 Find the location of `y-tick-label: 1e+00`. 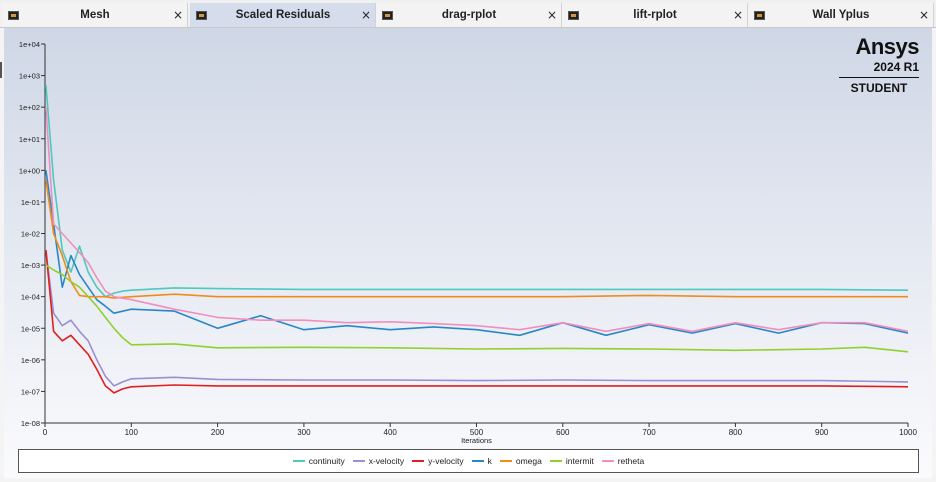

y-tick-label: 1e+00 is located at coordinates (29, 170).